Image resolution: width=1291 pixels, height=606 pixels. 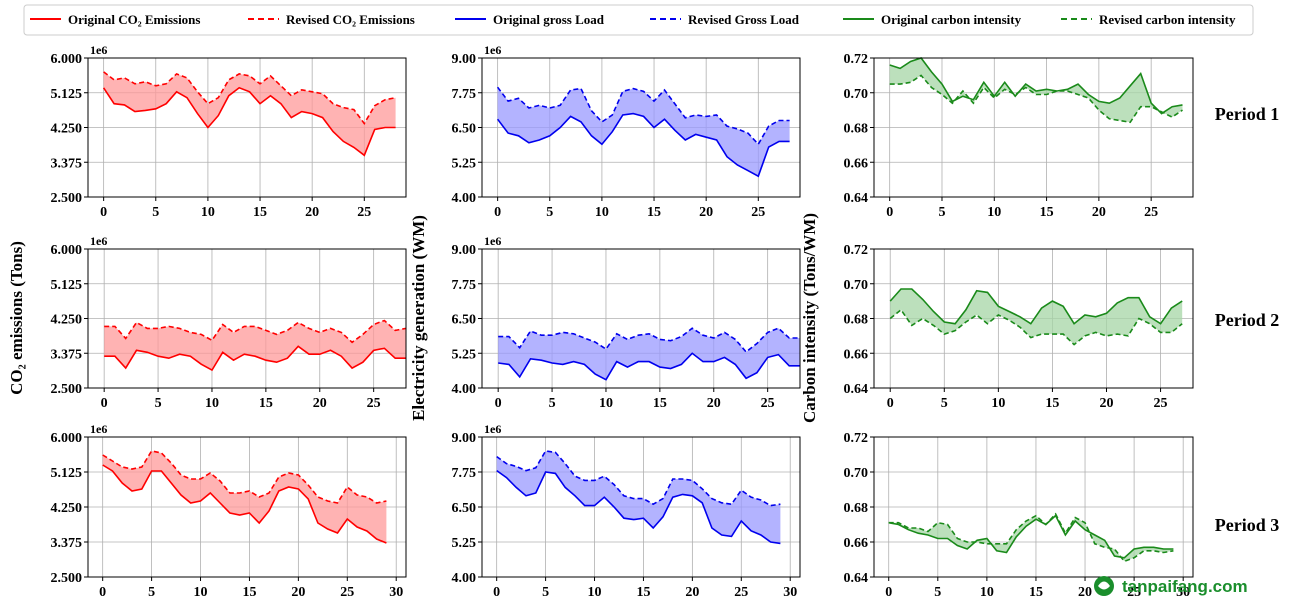 I want to click on y-axis-label-3: Carbon intensity (Tons/WM), so click(x=809, y=318).